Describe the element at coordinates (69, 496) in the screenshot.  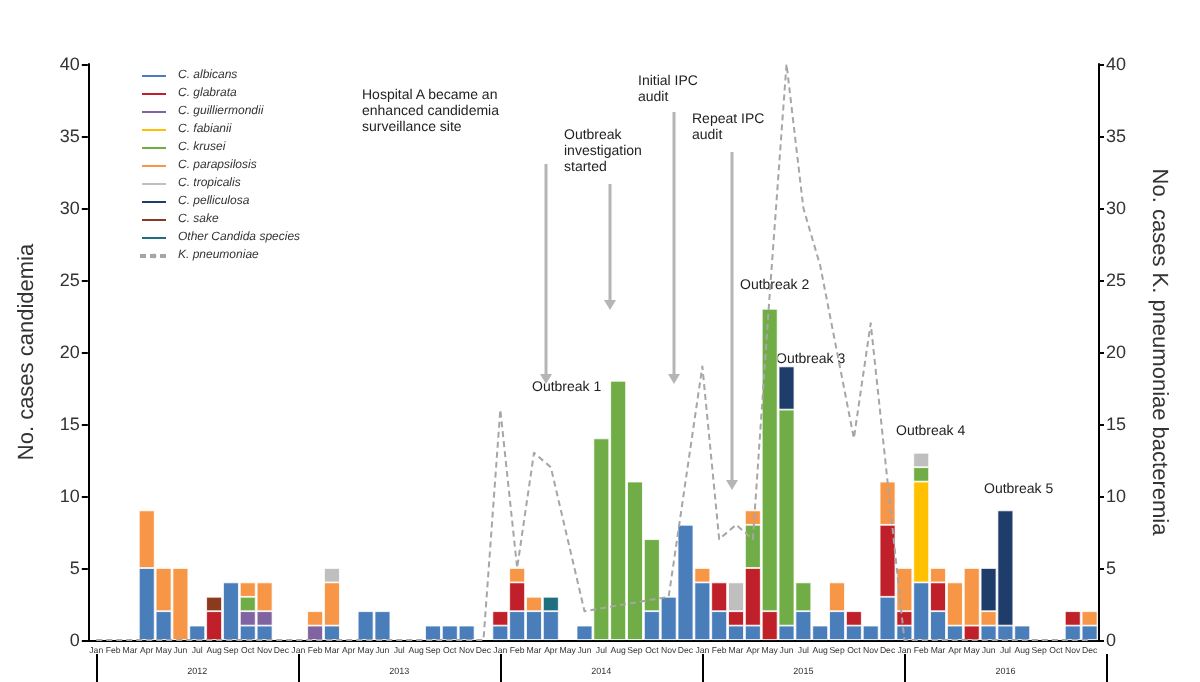
I see `y-tick-label: 10` at that location.